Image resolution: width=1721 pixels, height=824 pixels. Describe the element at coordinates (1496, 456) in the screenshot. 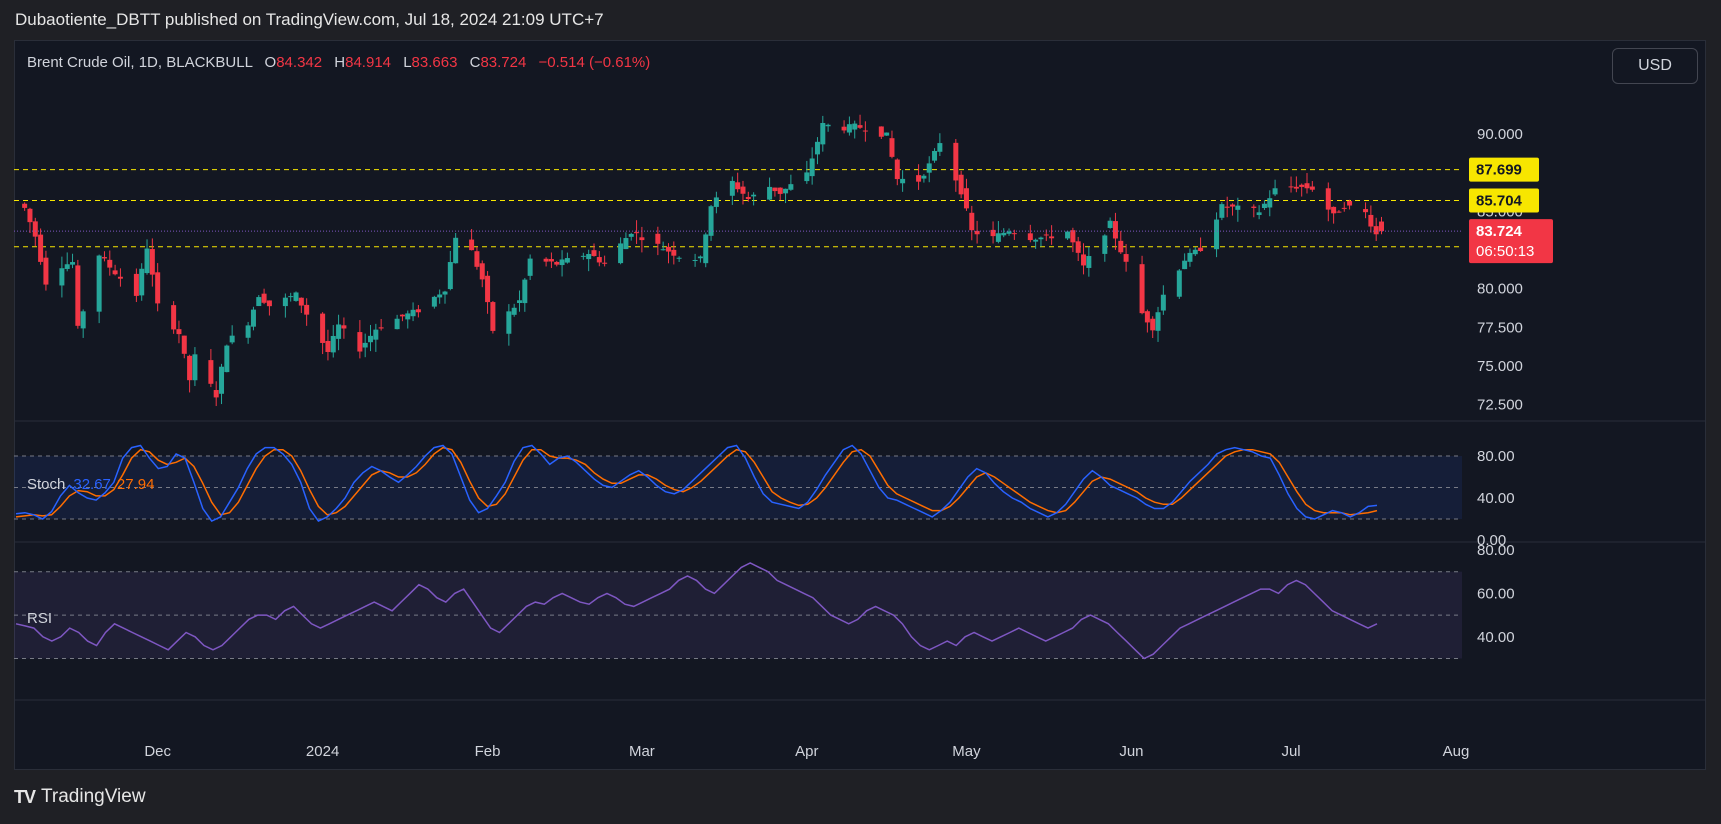

I see `stoch-tick-label: 80.00` at that location.